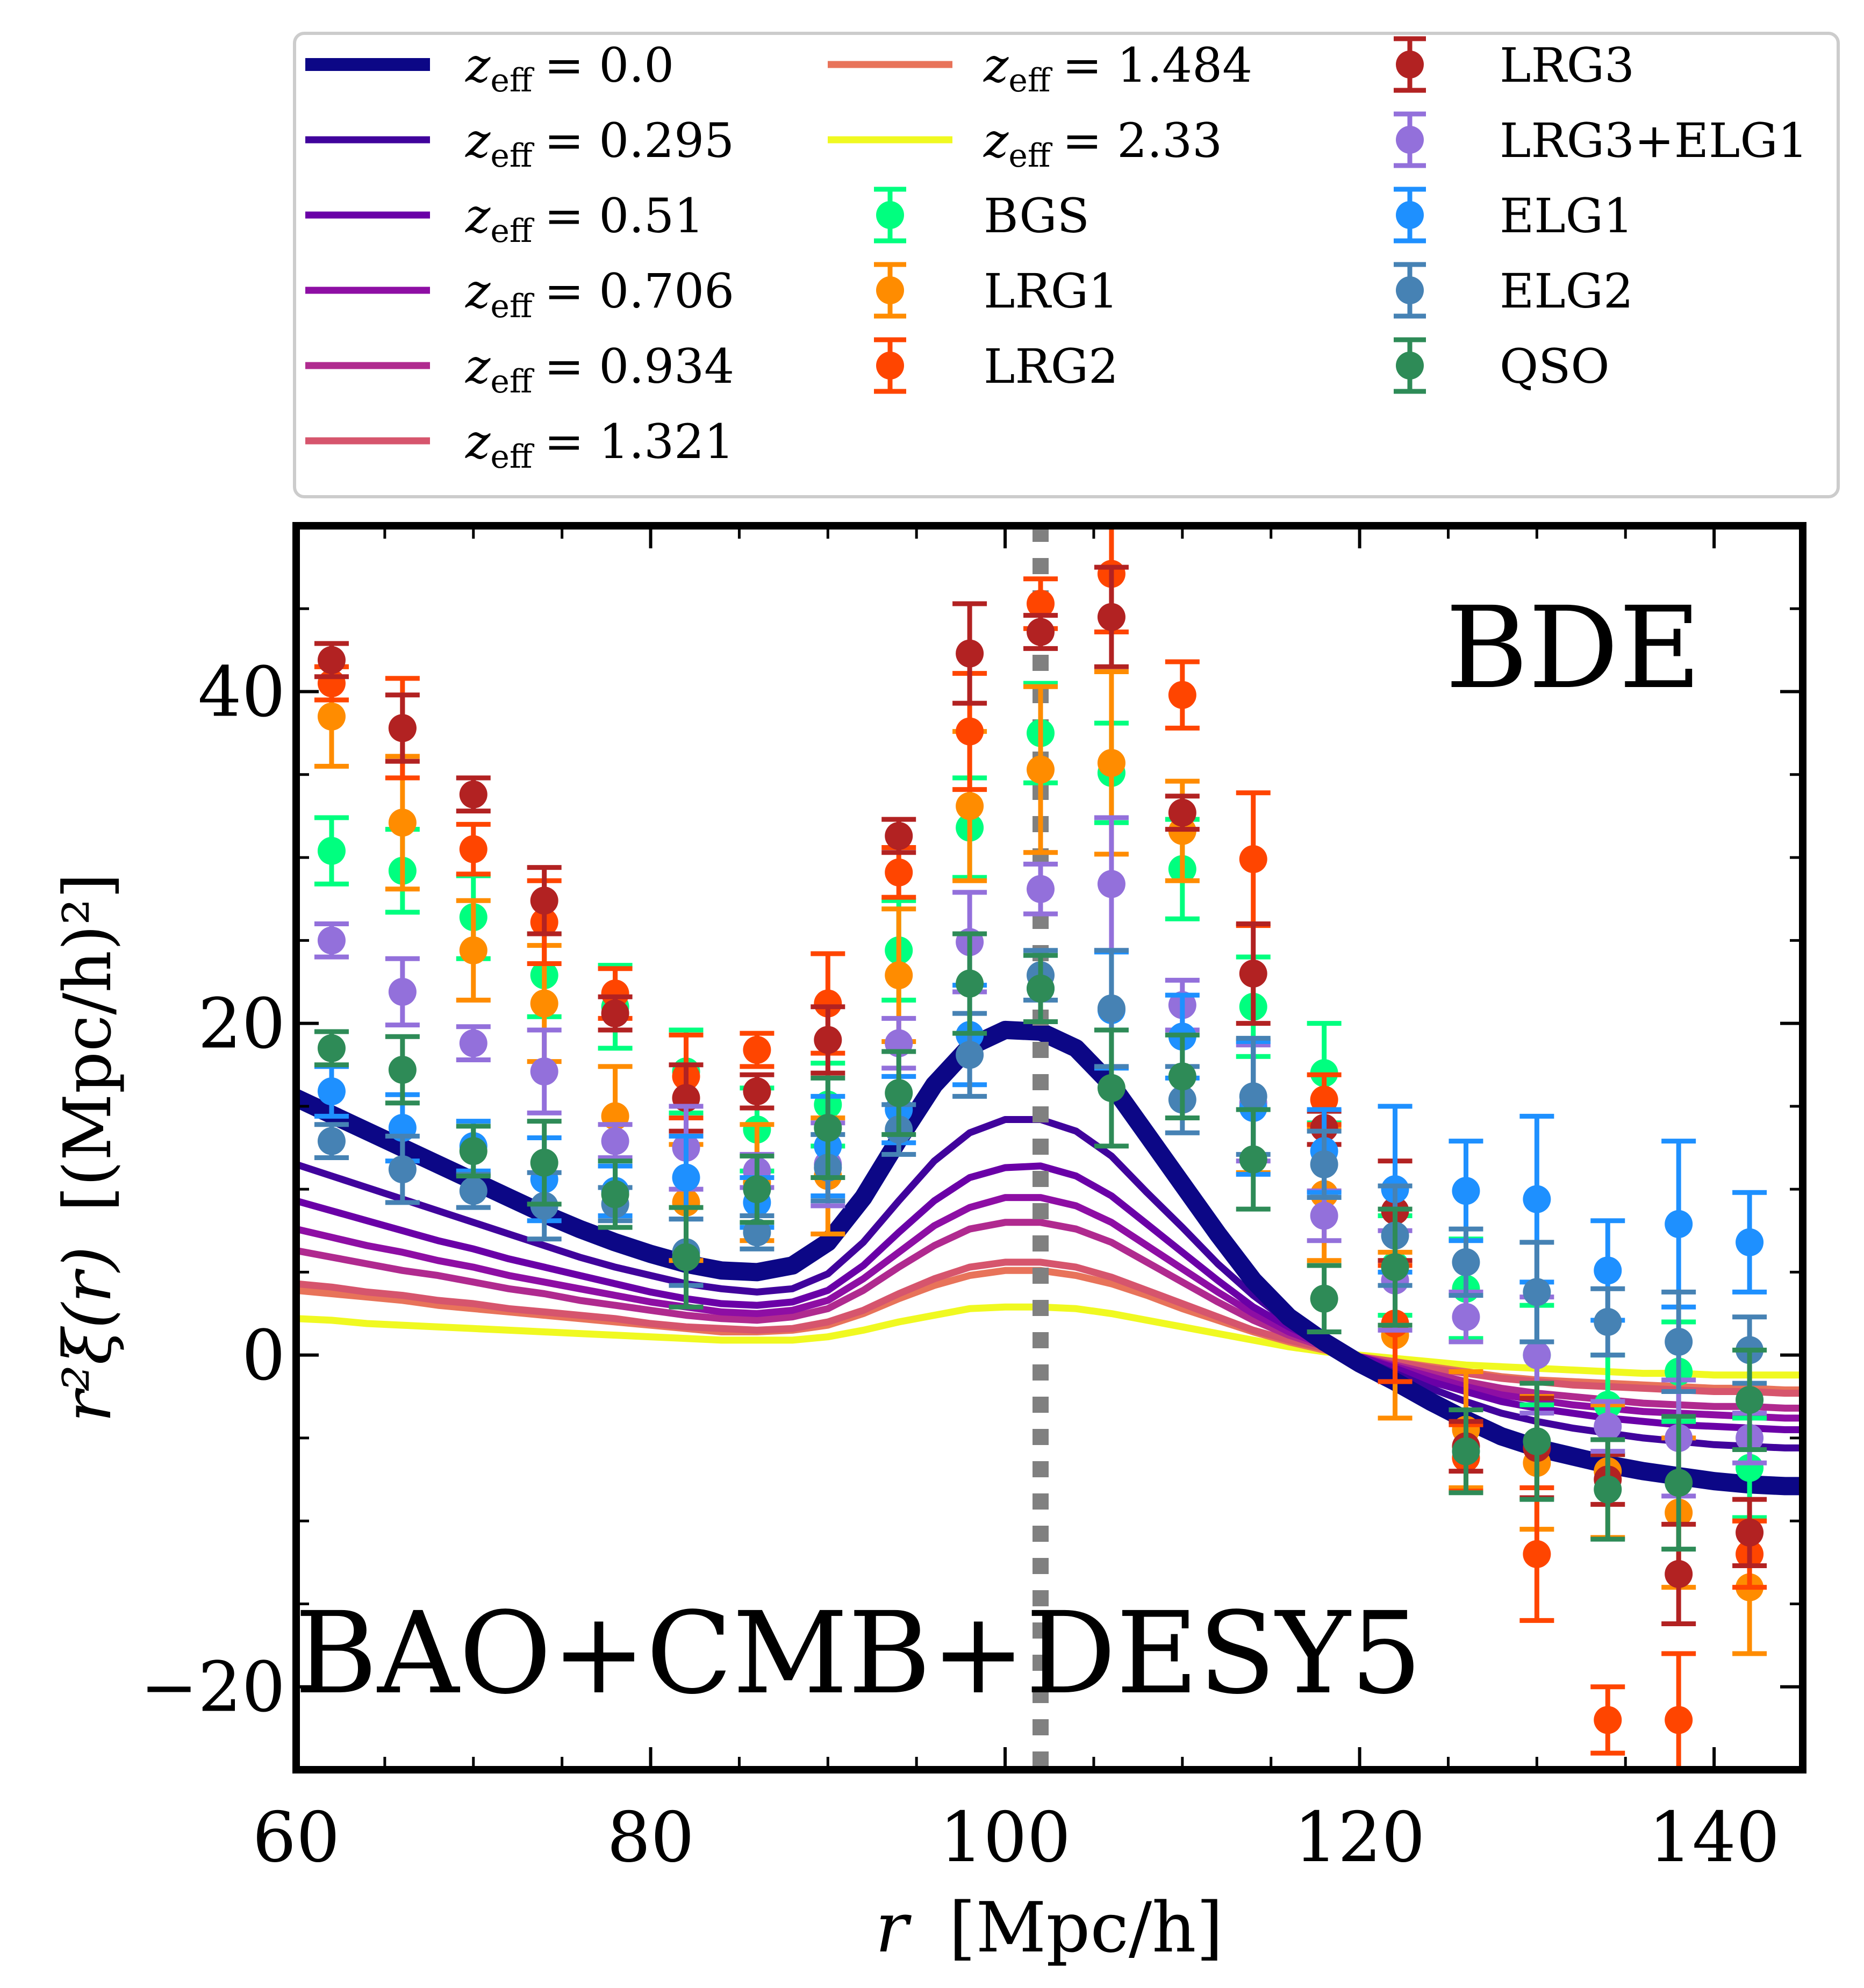  Describe the element at coordinates (1359, 1838) in the screenshot. I see `x-tick-label: 120` at that location.